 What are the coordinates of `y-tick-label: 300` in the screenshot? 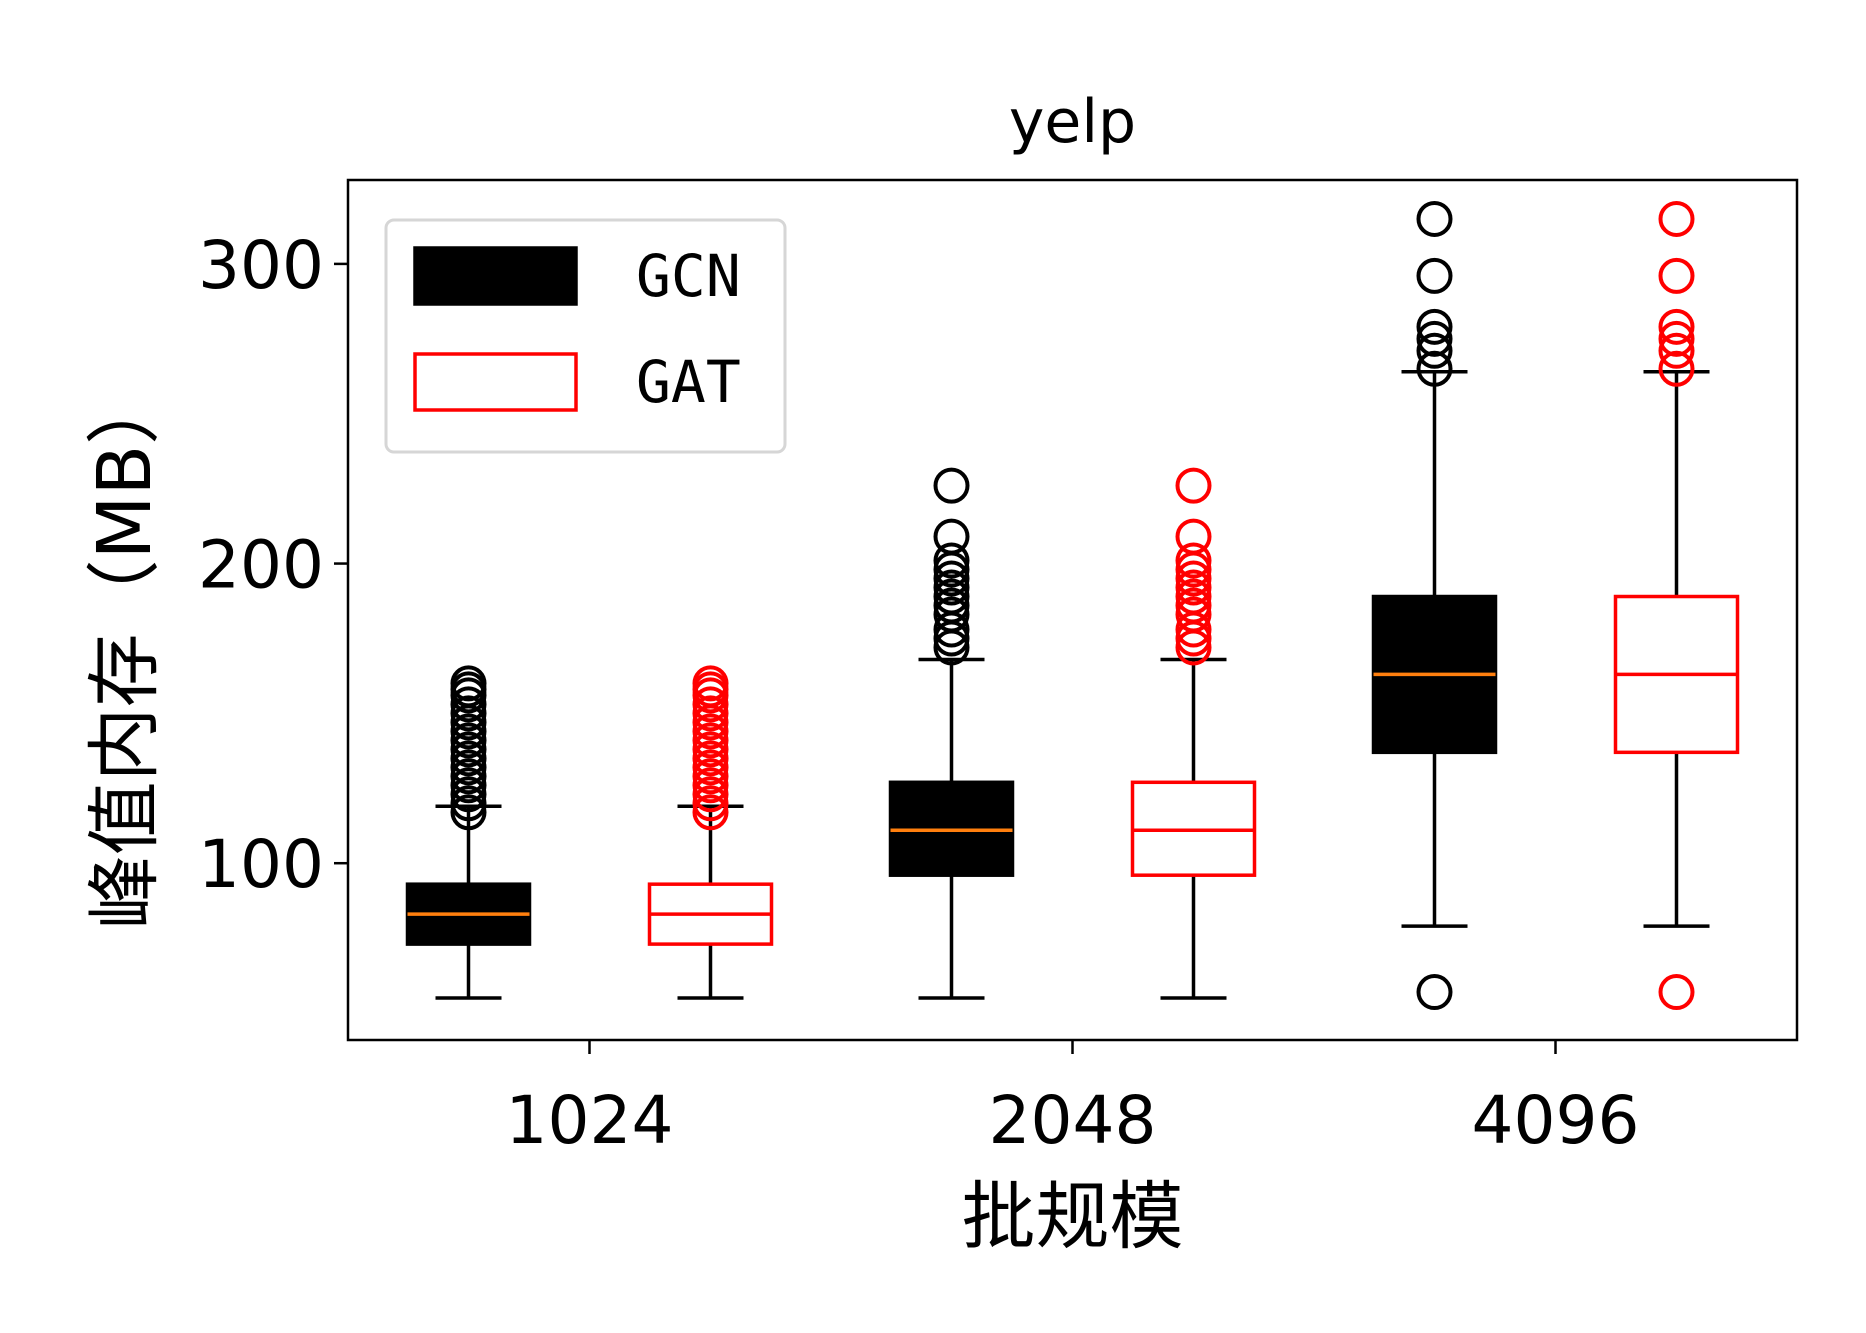 It's located at (261, 265).